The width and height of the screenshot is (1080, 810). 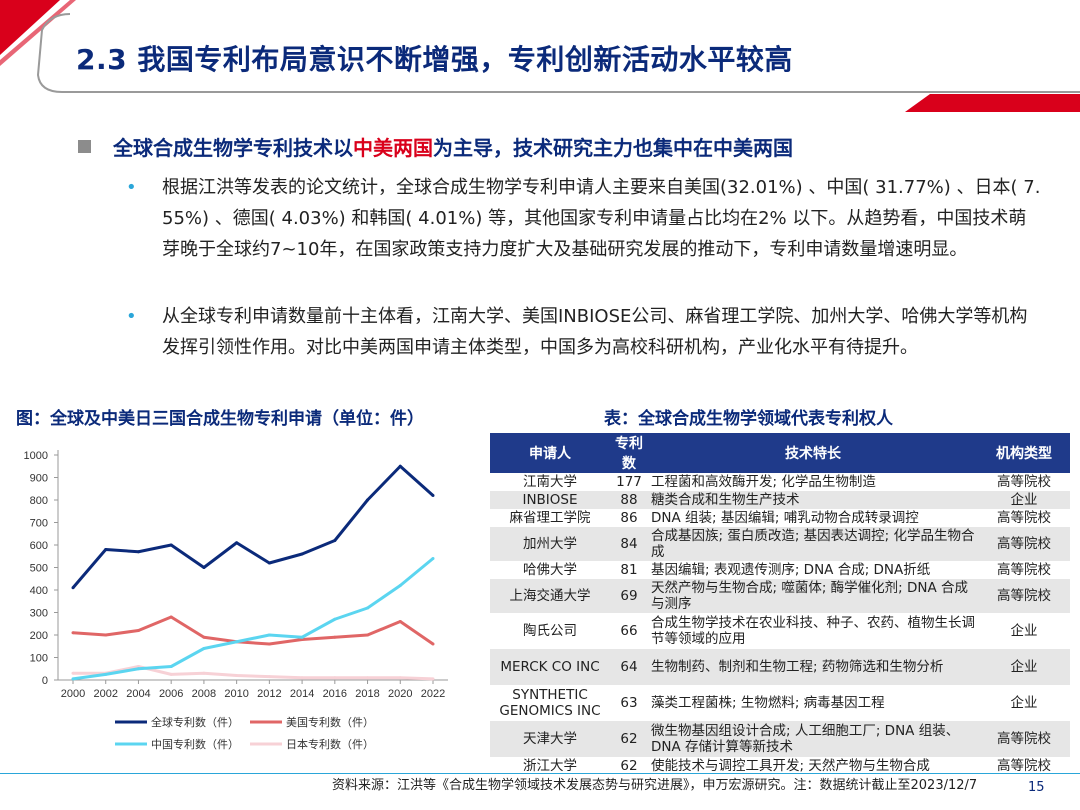 I want to click on count-cell: 66, so click(x=629, y=631).